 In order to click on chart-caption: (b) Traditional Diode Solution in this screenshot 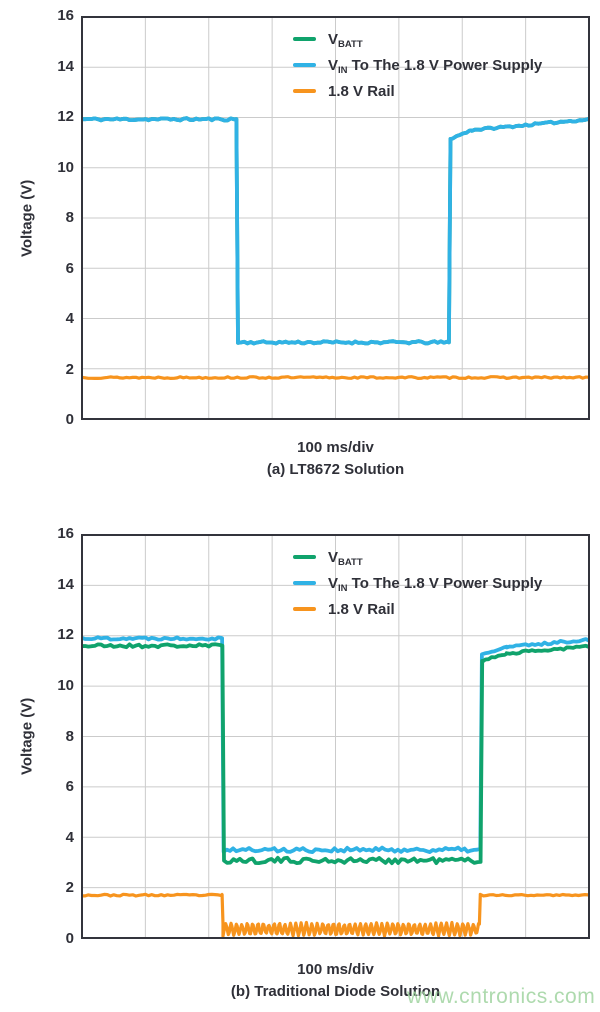, I will do `click(335, 991)`.